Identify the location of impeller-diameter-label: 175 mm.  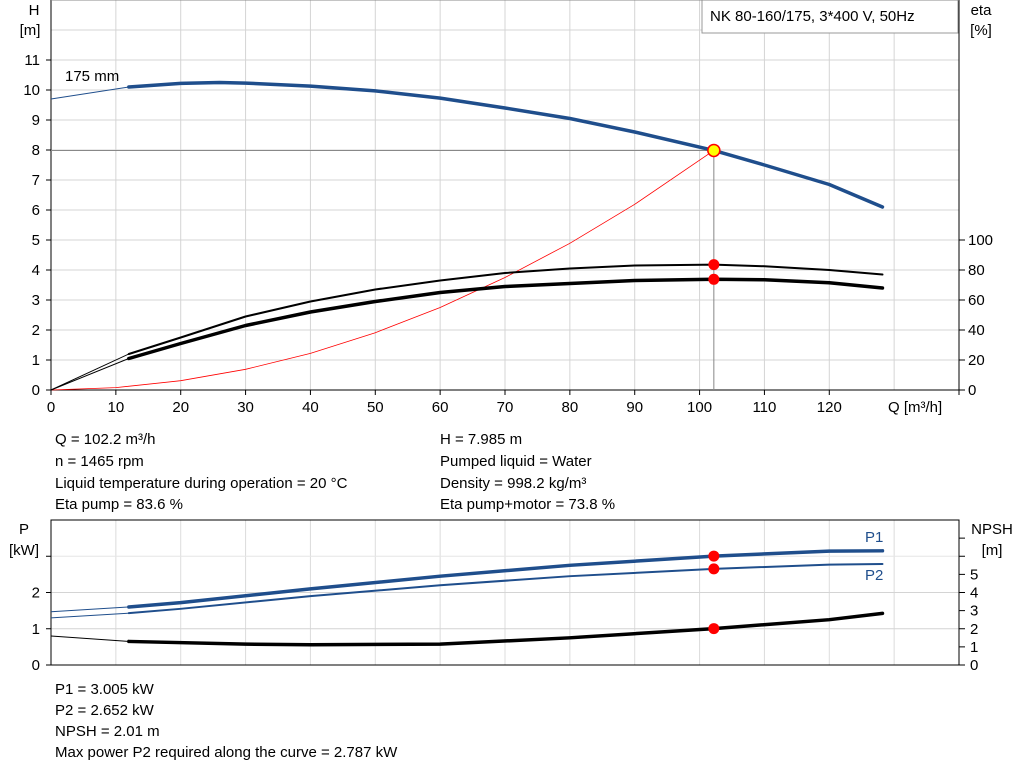
(92, 76).